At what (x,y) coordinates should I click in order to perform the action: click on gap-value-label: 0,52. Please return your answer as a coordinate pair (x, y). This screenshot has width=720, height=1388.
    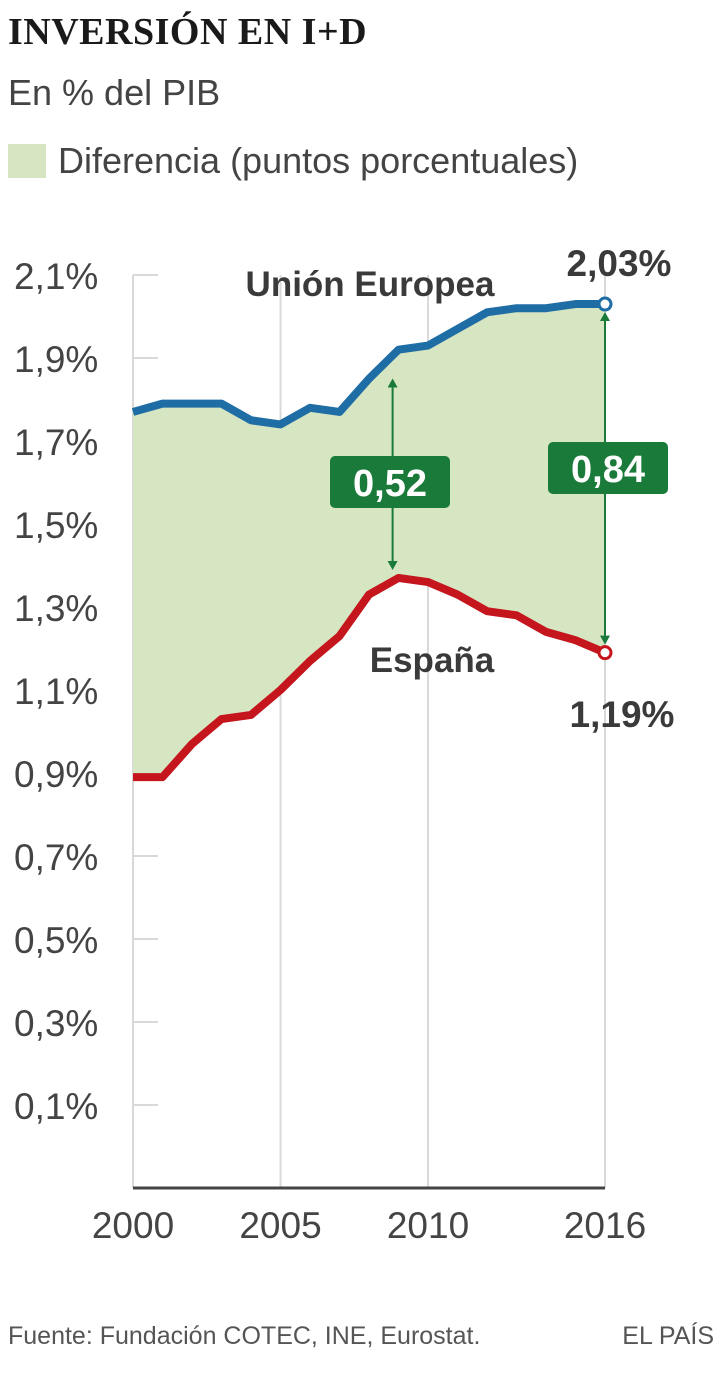
    Looking at the image, I should click on (390, 484).